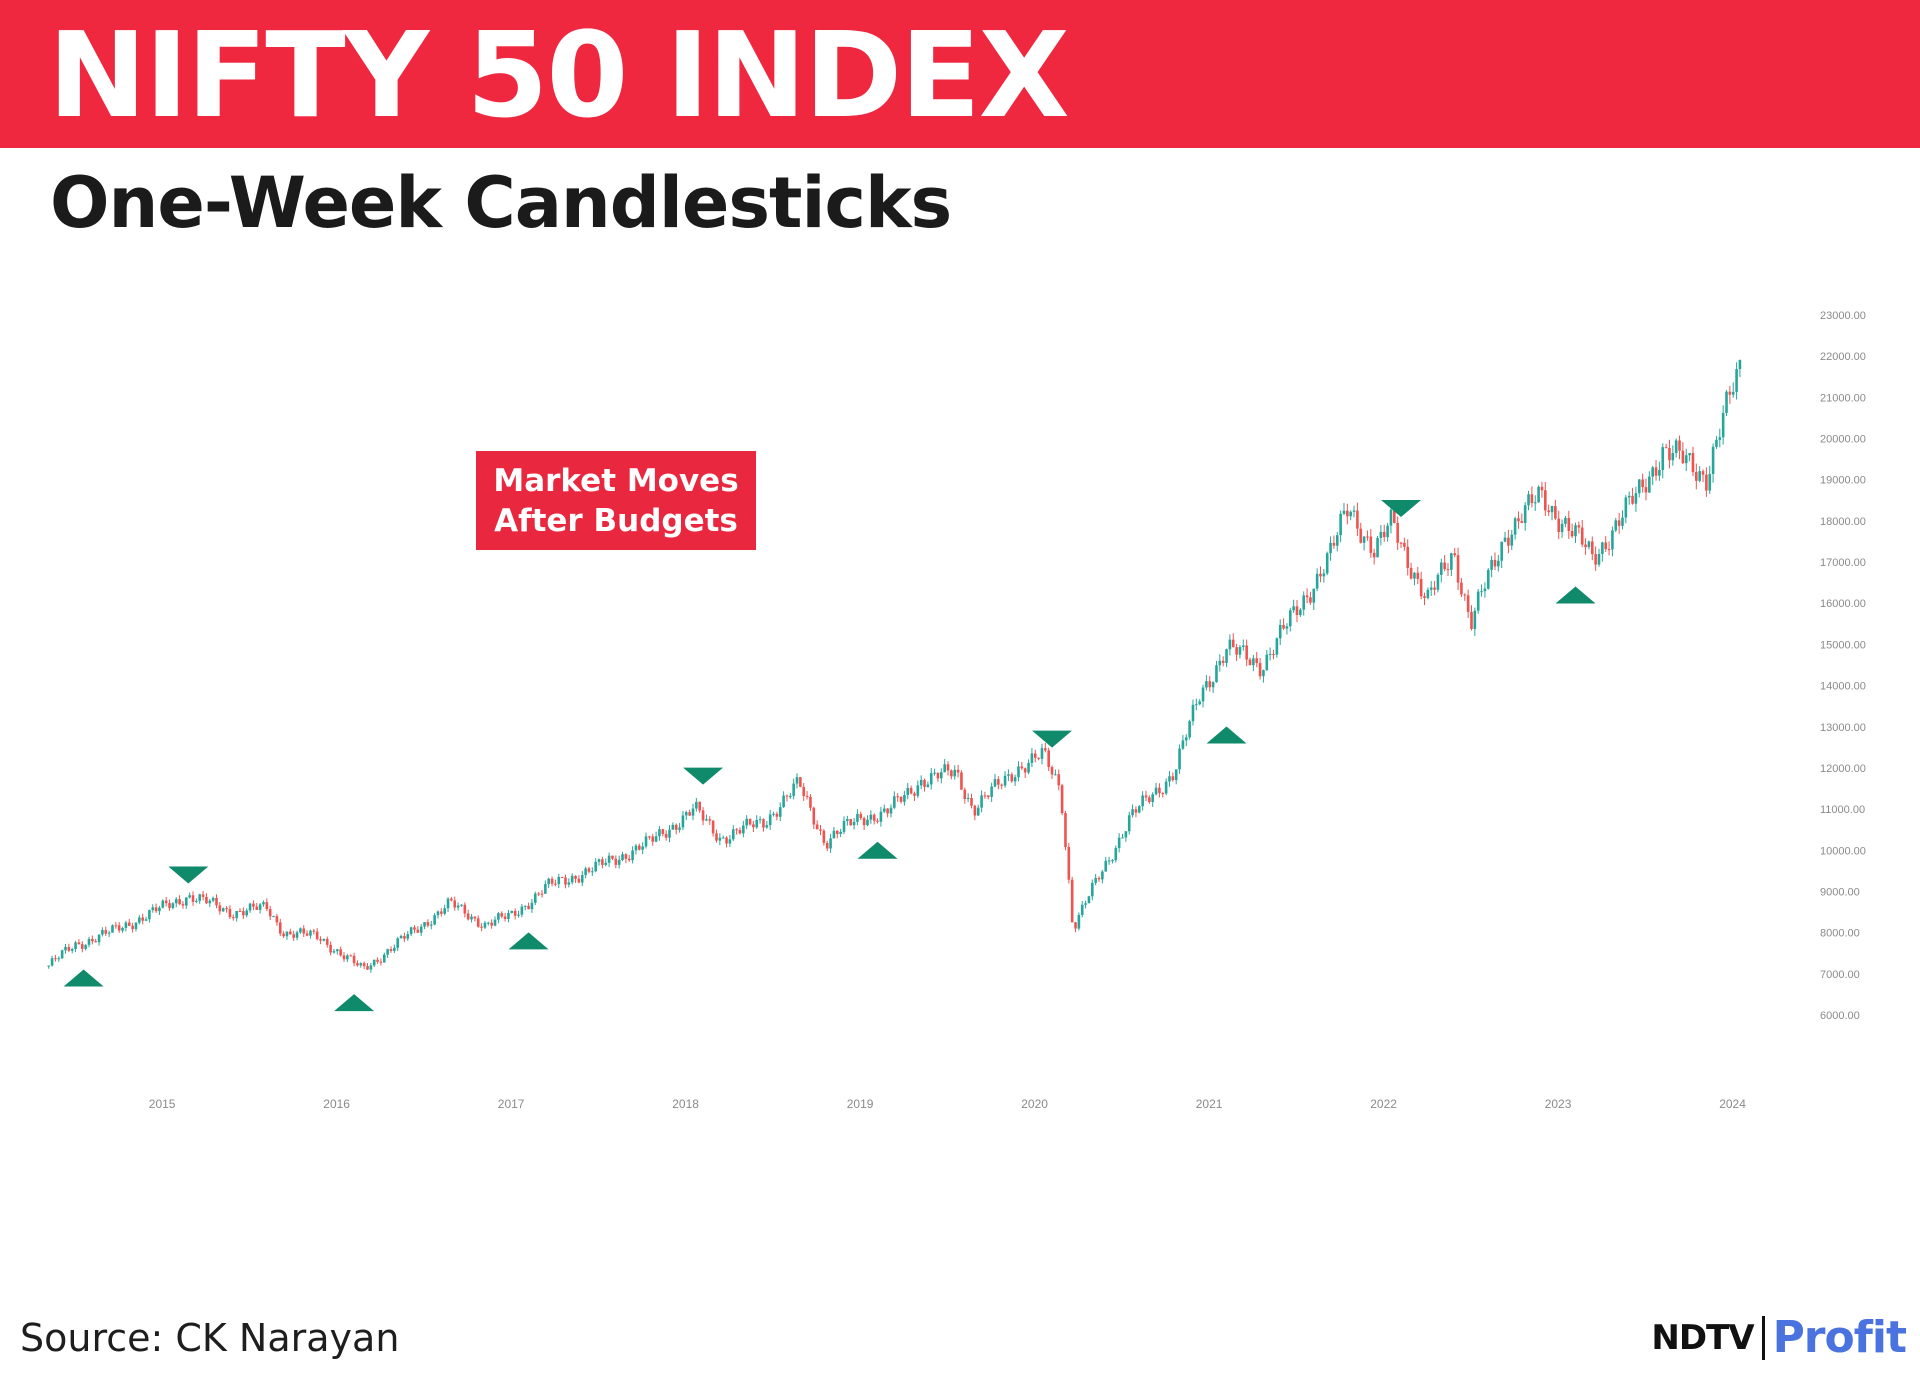 This screenshot has height=1388, width=1920. What do you see at coordinates (1839, 1337) in the screenshot?
I see `logo-profit: Profit` at bounding box center [1839, 1337].